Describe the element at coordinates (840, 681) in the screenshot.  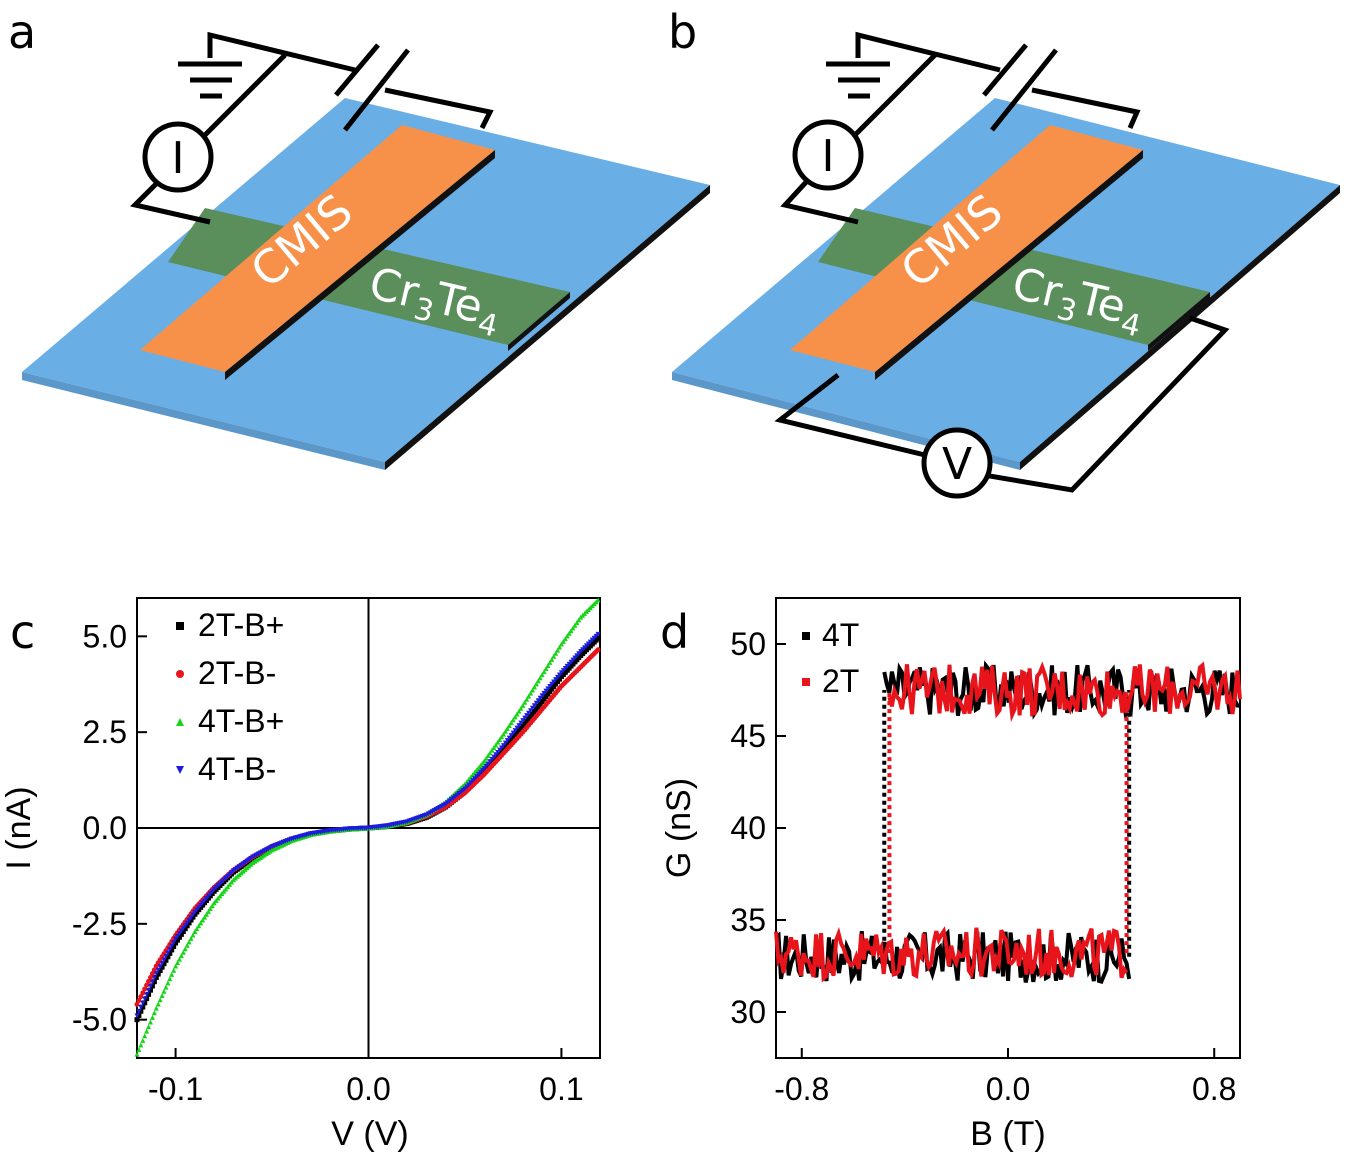
I see `legend-label: 2T` at that location.